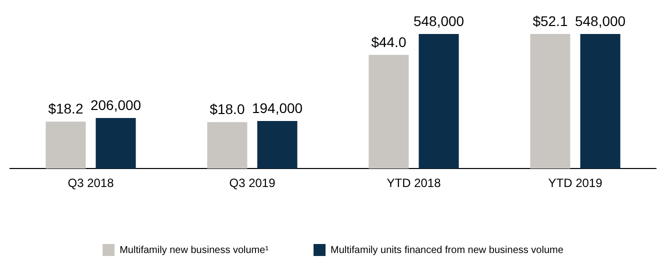 The height and width of the screenshot is (274, 666). Describe the element at coordinates (447, 250) in the screenshot. I see `legend-label: Multifamily units financed from new business volume` at that location.